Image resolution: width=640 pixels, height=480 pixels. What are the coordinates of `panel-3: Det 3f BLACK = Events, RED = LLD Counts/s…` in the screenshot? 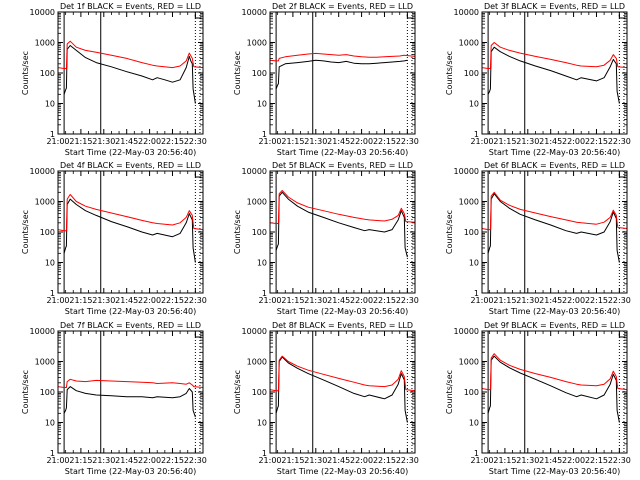 It's located at (538, 79).